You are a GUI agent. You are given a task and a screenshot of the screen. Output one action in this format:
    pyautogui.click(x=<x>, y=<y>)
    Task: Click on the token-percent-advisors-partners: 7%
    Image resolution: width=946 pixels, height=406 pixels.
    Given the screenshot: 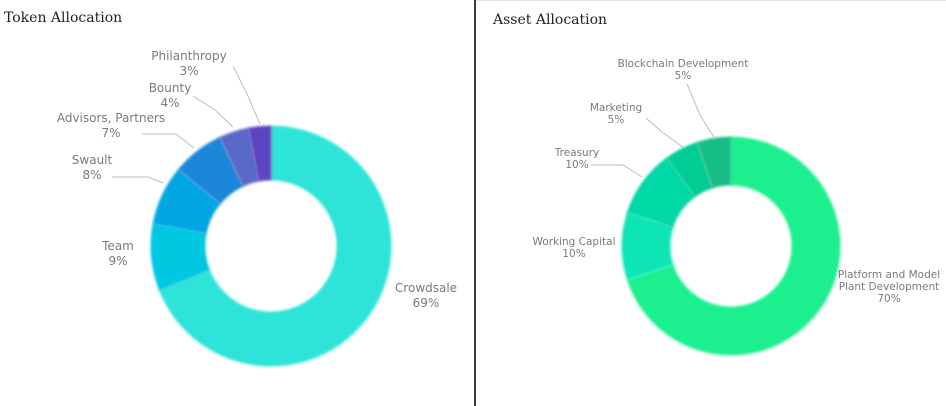 What is the action you would take?
    pyautogui.click(x=110, y=133)
    